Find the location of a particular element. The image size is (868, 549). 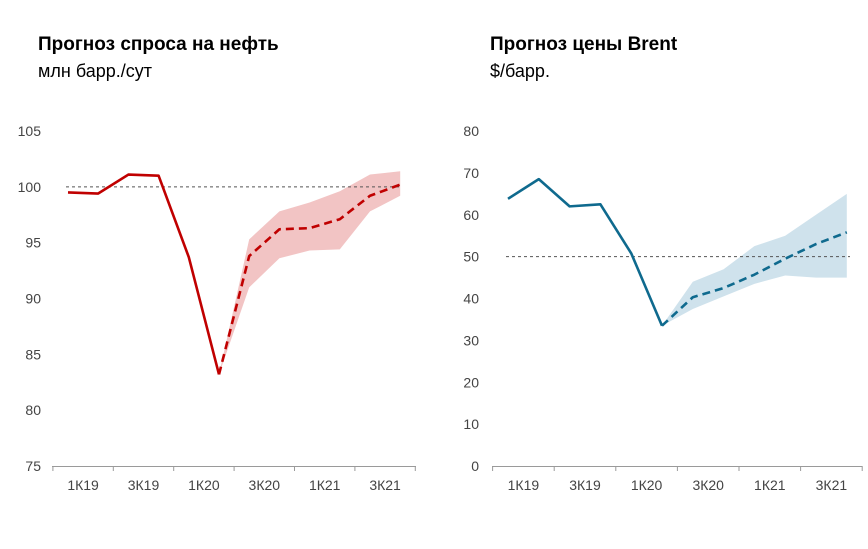

y-tick-label: 60 is located at coordinates (471, 215).